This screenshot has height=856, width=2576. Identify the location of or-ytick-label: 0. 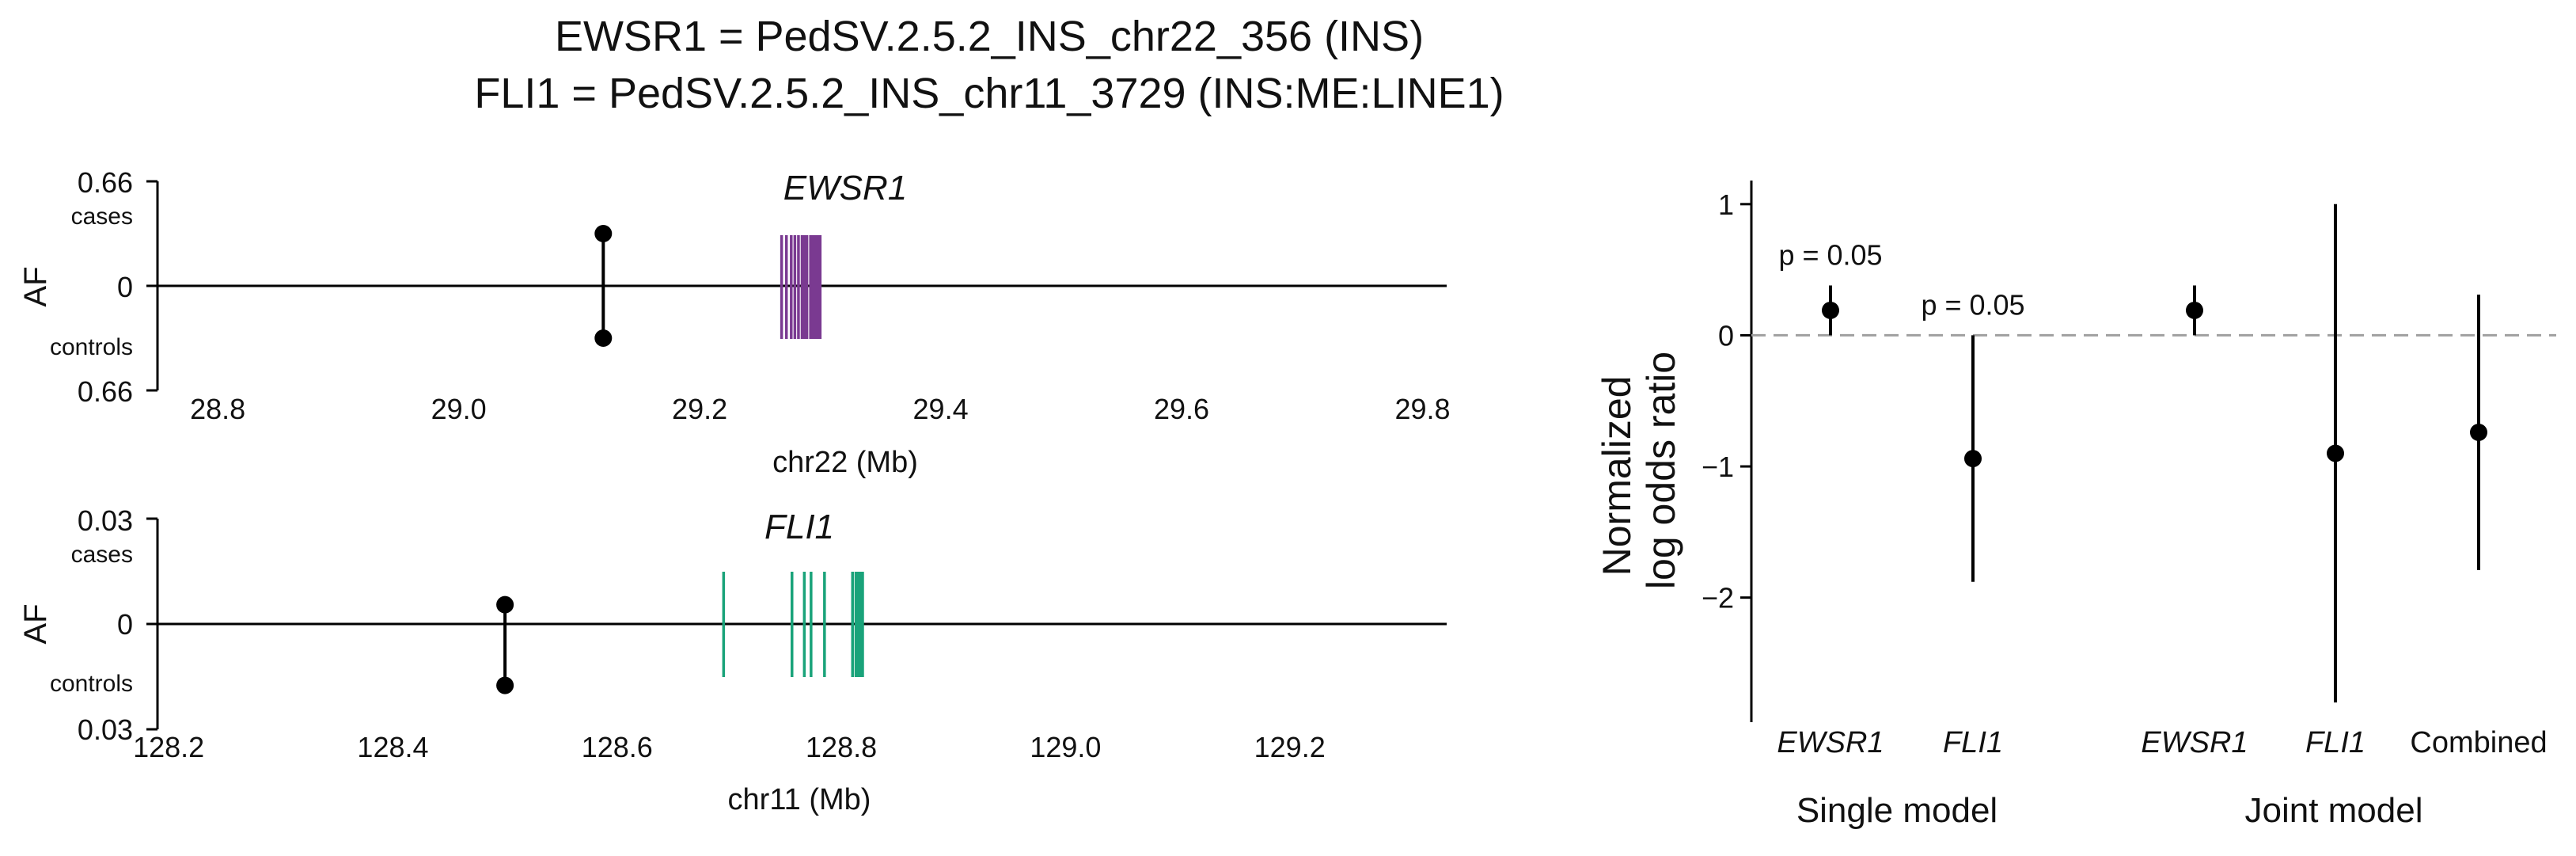
(1726, 335).